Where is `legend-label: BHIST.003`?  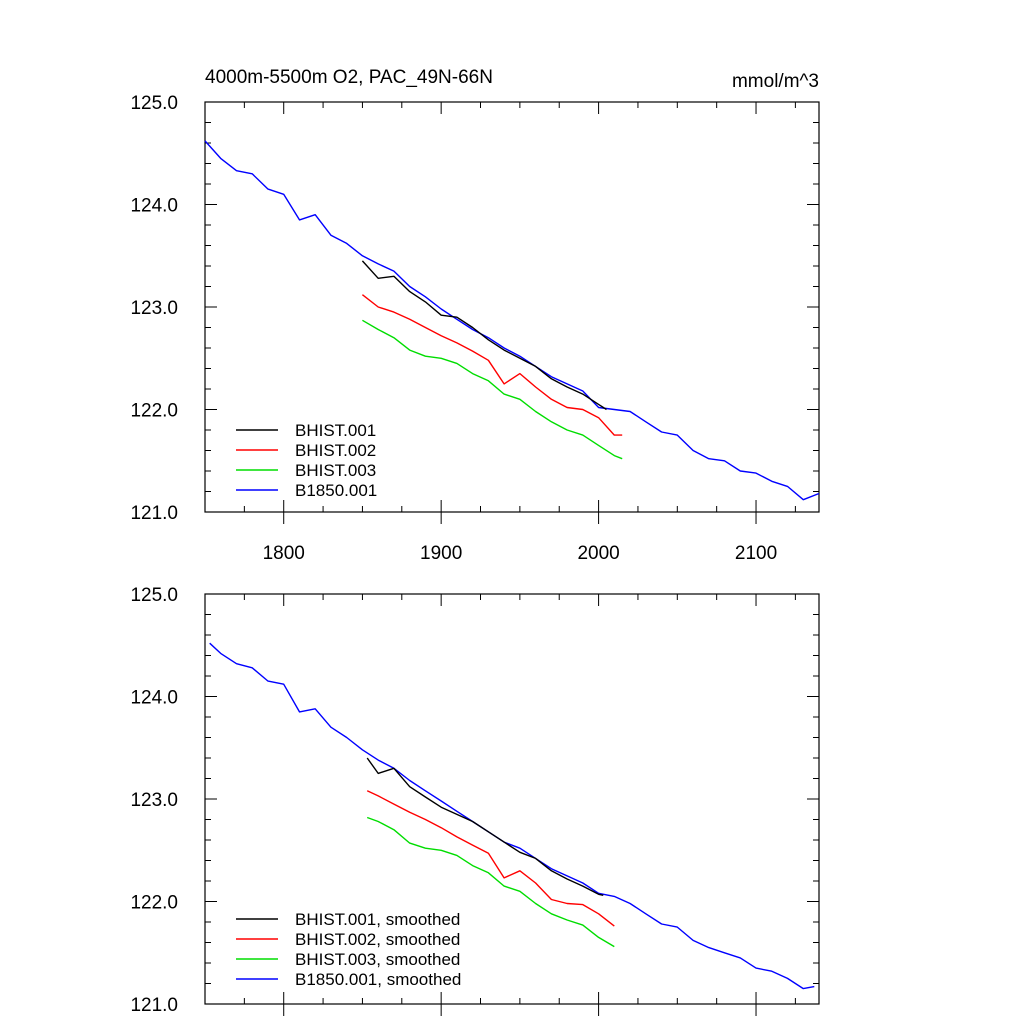
legend-label: BHIST.003 is located at coordinates (335, 470).